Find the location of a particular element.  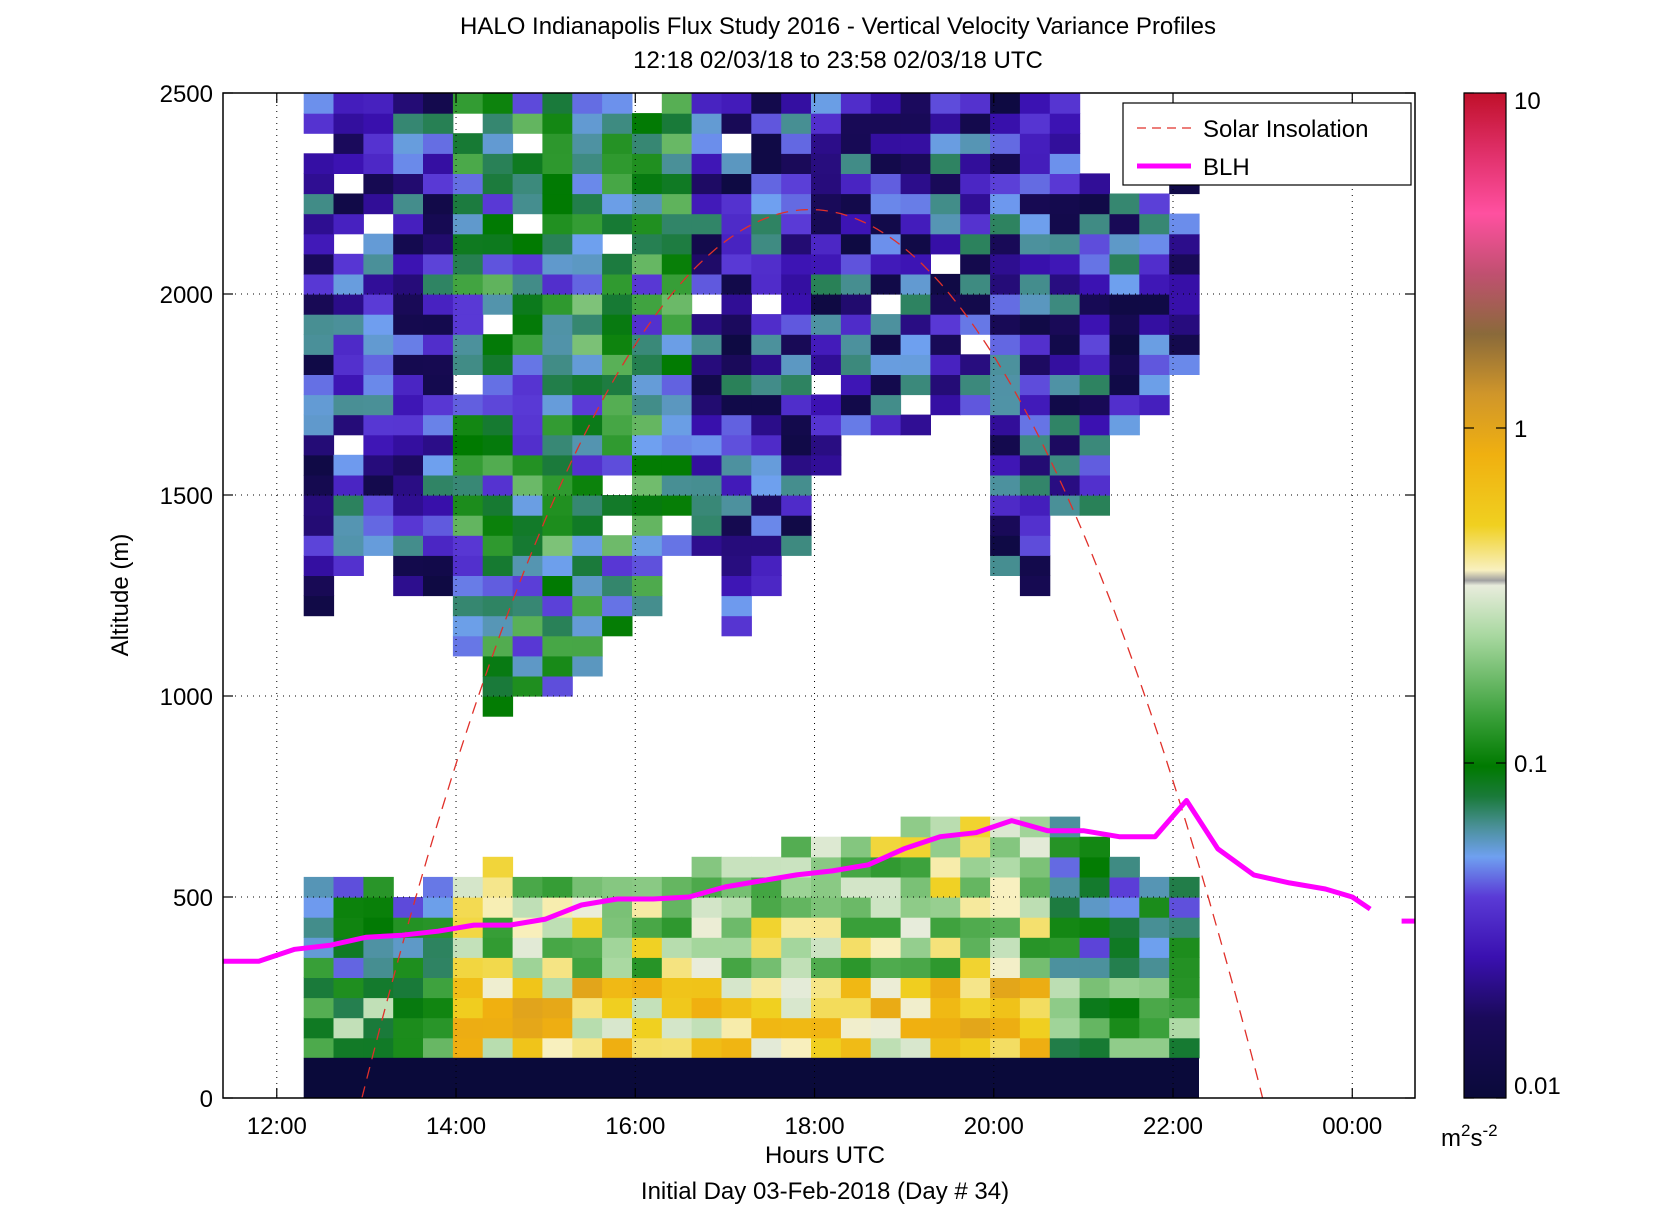

x-tick-label: 16:00 is located at coordinates (635, 1126).